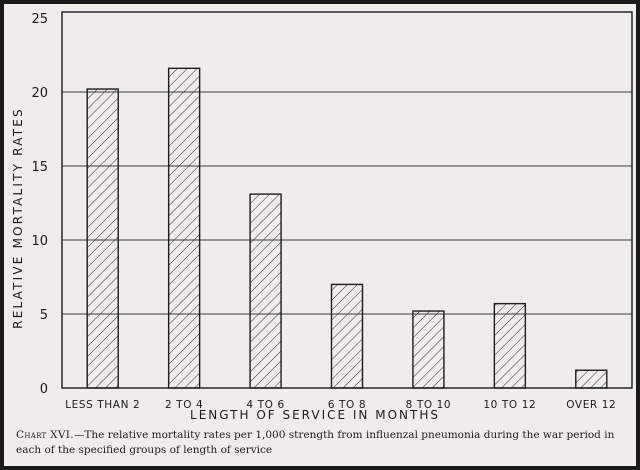  I want to click on x-tick-label: LESS THAN 2, so click(102, 405).